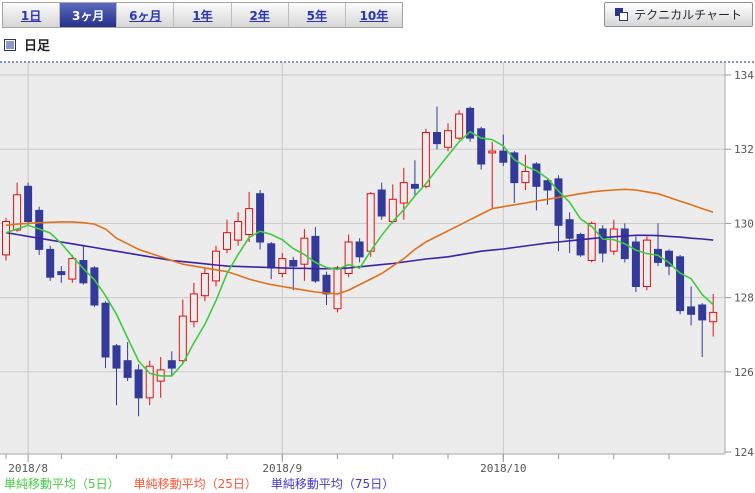 Image resolution: width=755 pixels, height=493 pixels. I want to click on technical-chart-button: テクニカルチャート, so click(678, 14).